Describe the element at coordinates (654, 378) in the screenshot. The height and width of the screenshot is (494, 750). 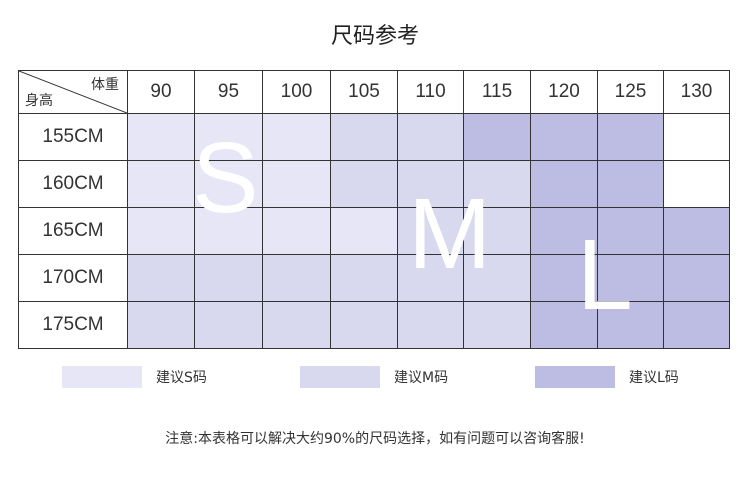
I see `legend-label-l: 建议L码` at that location.